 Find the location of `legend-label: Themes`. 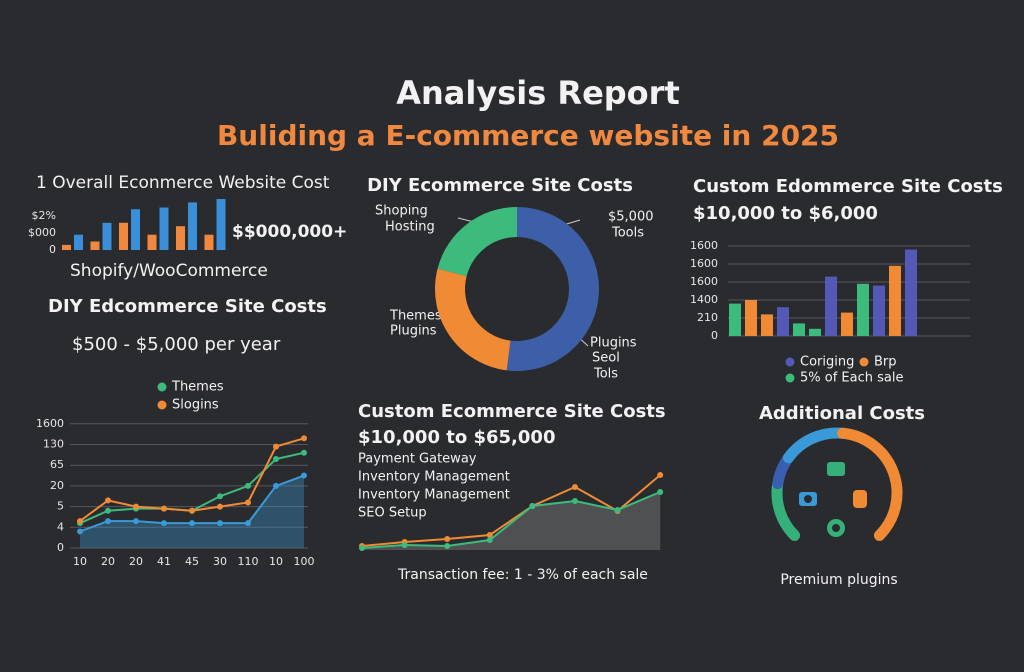

legend-label: Themes is located at coordinates (197, 387).